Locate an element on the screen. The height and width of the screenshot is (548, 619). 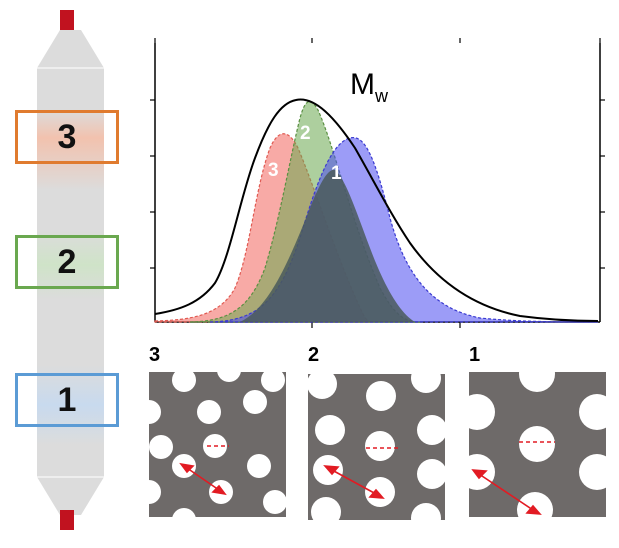
panel-1-label: 1 is located at coordinates (475, 355).